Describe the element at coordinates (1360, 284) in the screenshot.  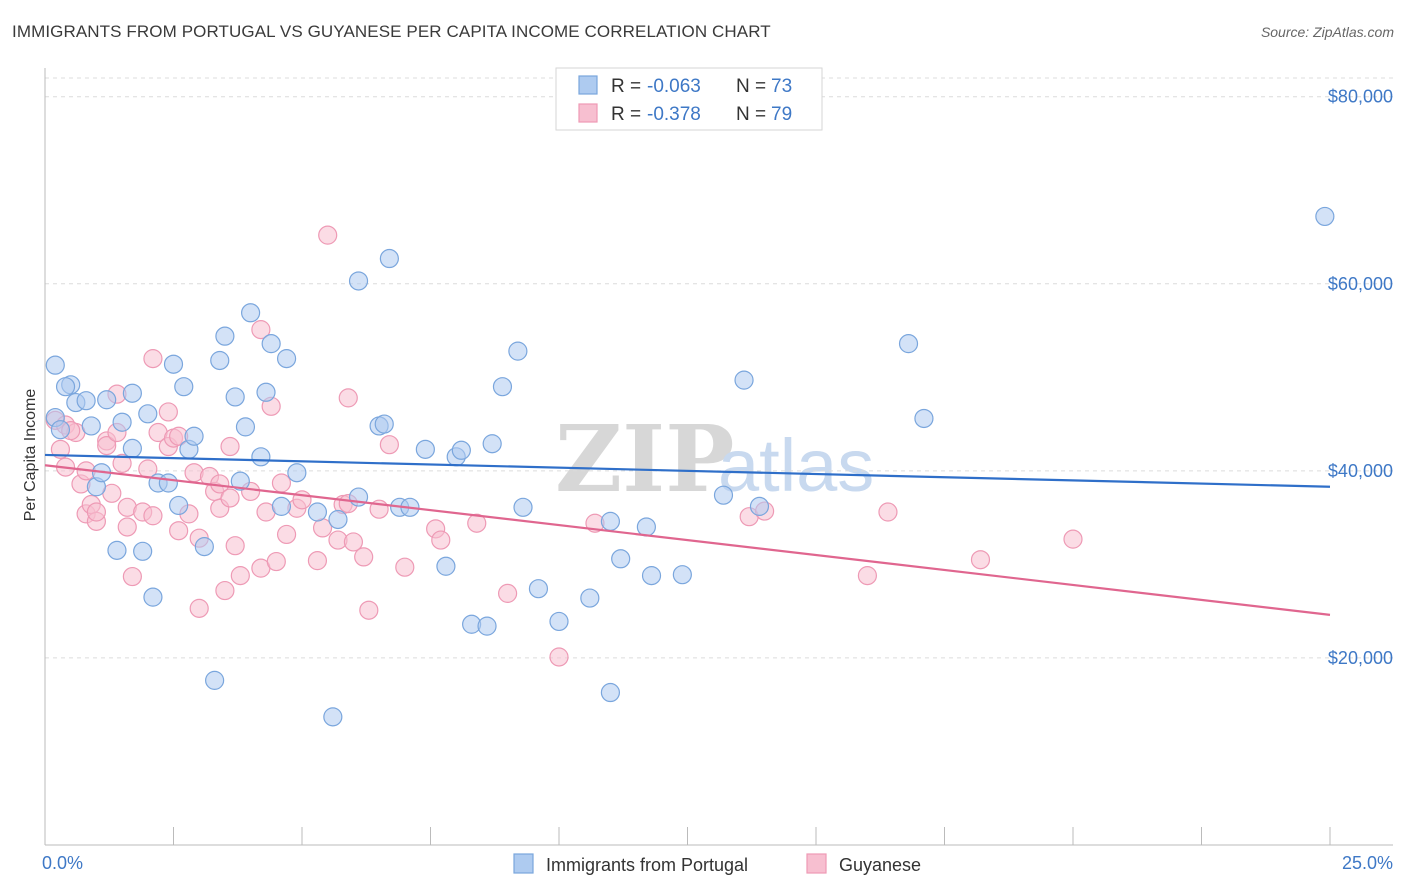
I see `y-tick-label: $60,000` at that location.